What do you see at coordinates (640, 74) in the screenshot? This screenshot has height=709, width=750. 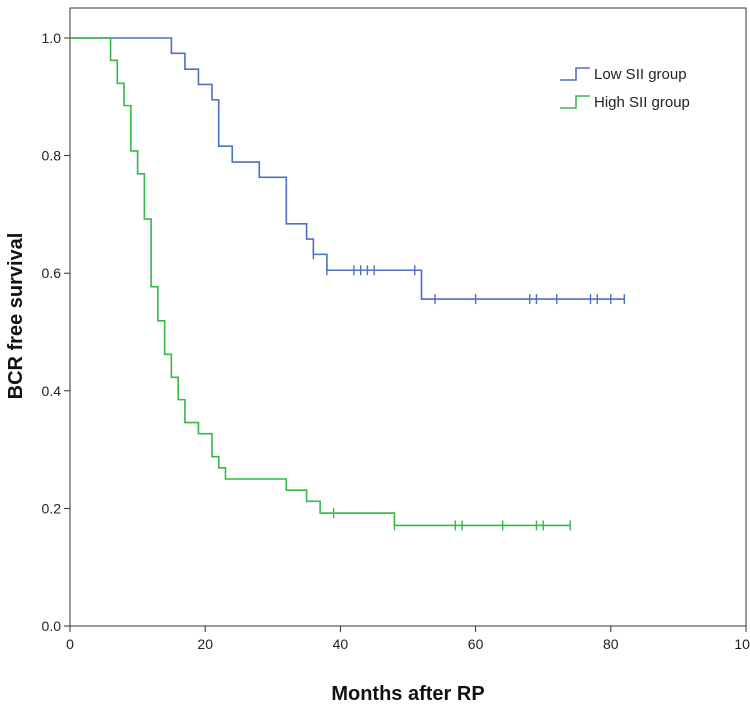 I see `legend-label: Low SII group` at bounding box center [640, 74].